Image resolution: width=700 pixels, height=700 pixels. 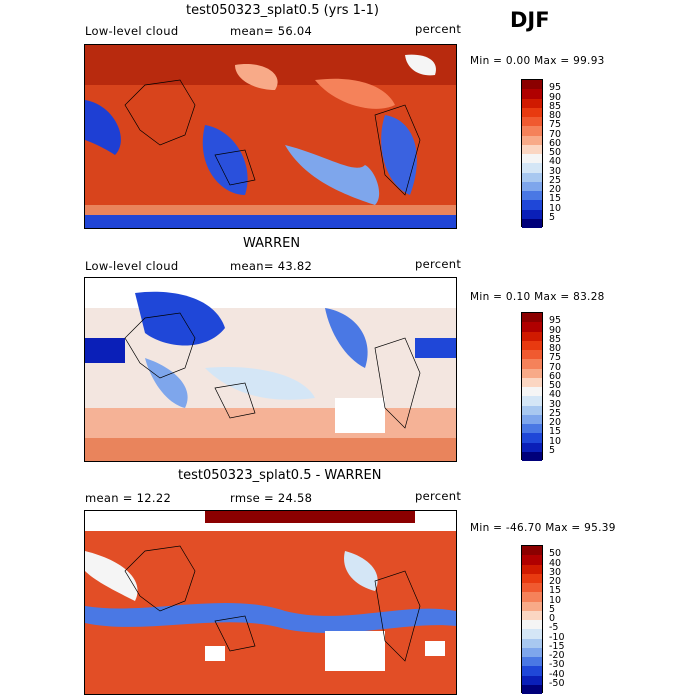 I want to click on panel-1-title: test050323_splat0.5 (yrs 1-1), so click(x=282, y=10).